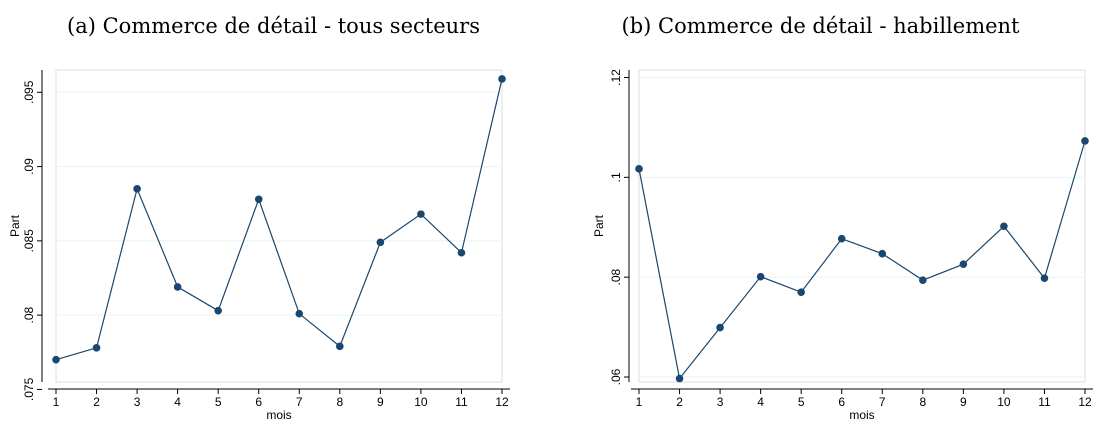  What do you see at coordinates (616, 177) in the screenshot?
I see `y-tick-label: .1` at bounding box center [616, 177].